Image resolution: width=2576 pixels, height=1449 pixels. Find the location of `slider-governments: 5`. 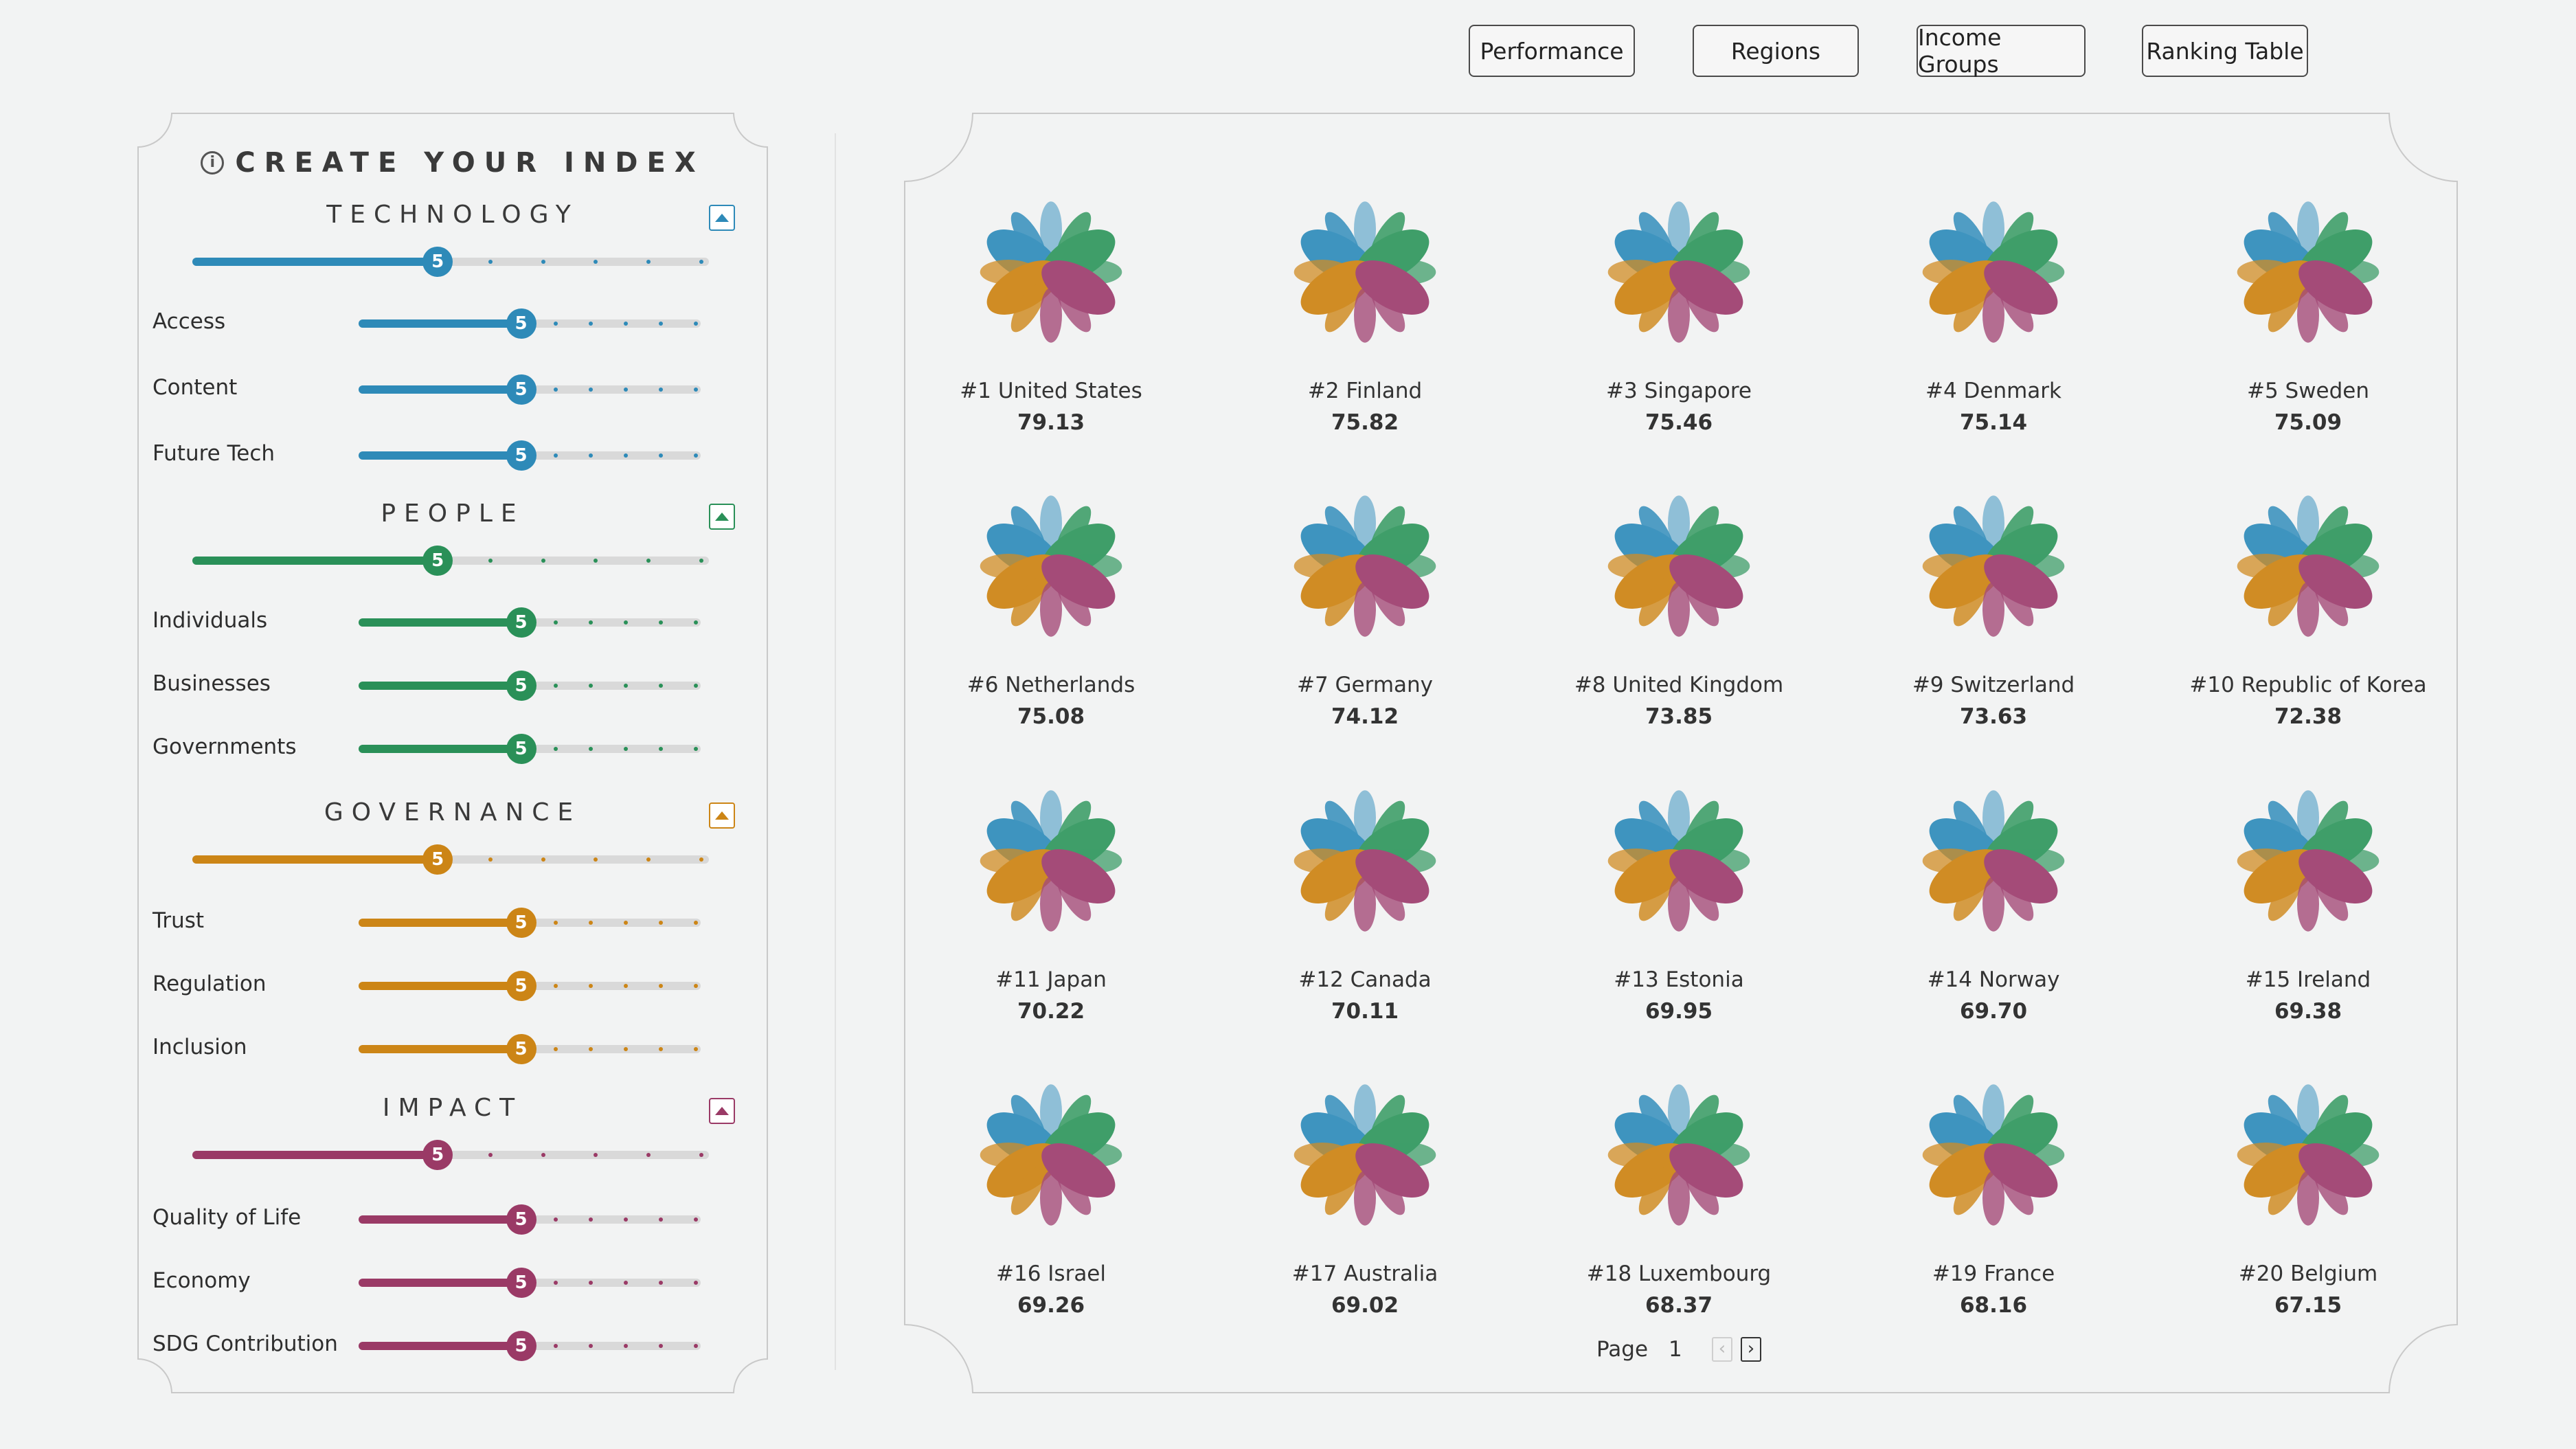

slider-governments: 5 is located at coordinates (530, 749).